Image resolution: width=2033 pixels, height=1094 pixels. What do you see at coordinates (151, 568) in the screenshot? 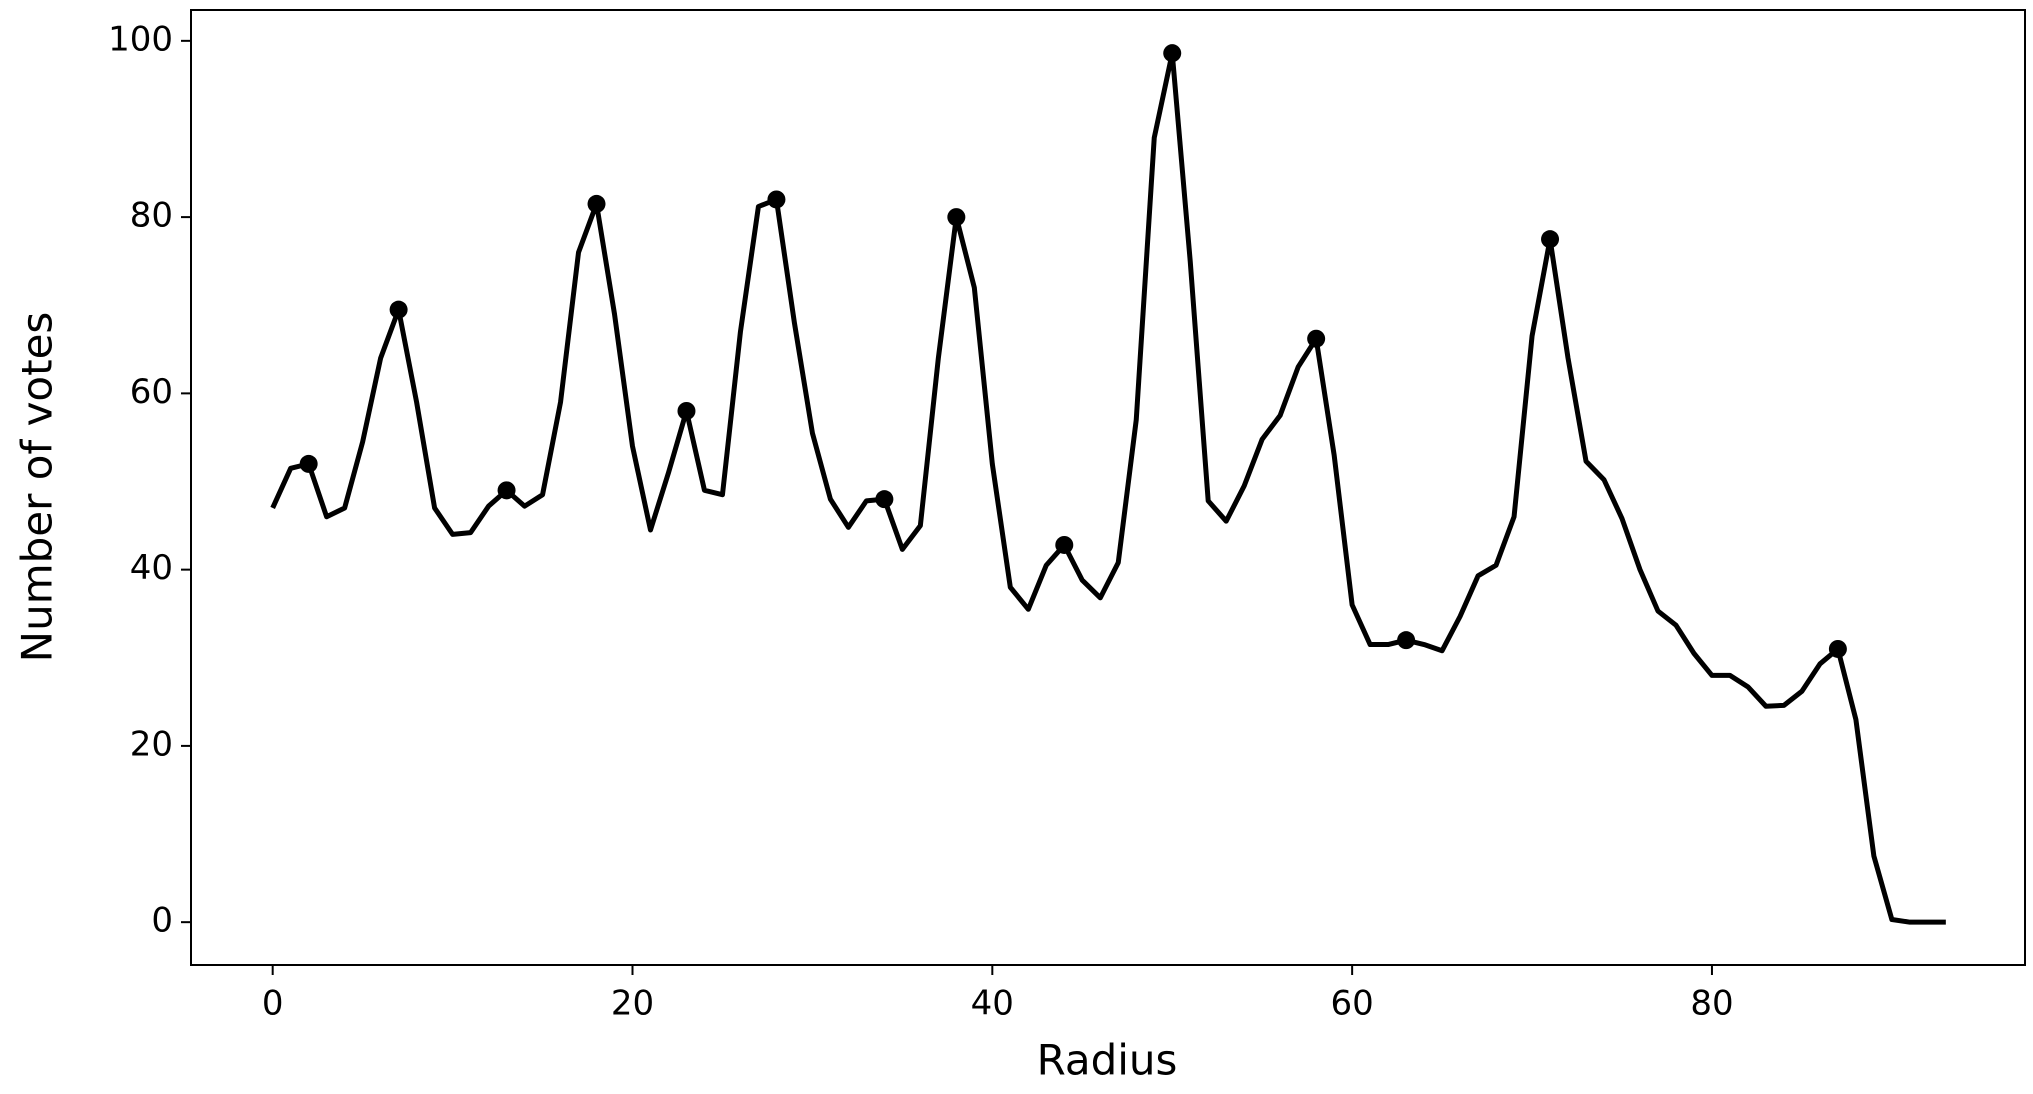
I see `y-tick-label: 40` at bounding box center [151, 568].